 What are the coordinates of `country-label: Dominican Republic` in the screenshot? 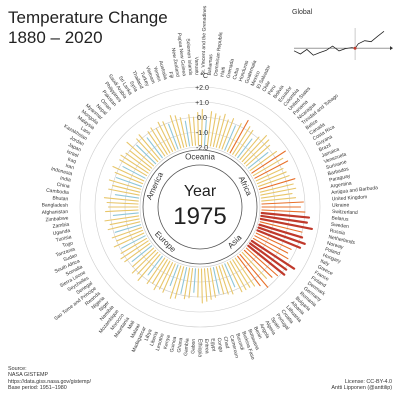 It's located at (218, 53).